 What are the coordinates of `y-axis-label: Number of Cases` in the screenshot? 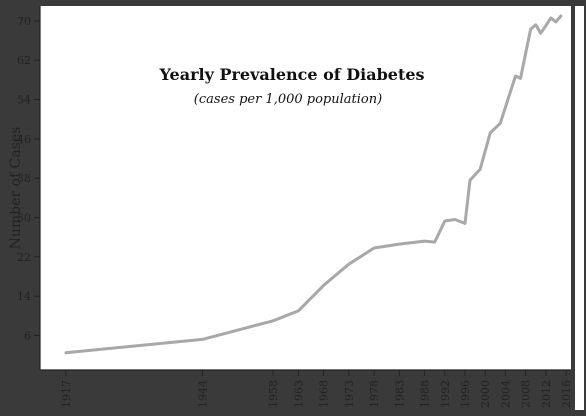 It's located at (16, 188).